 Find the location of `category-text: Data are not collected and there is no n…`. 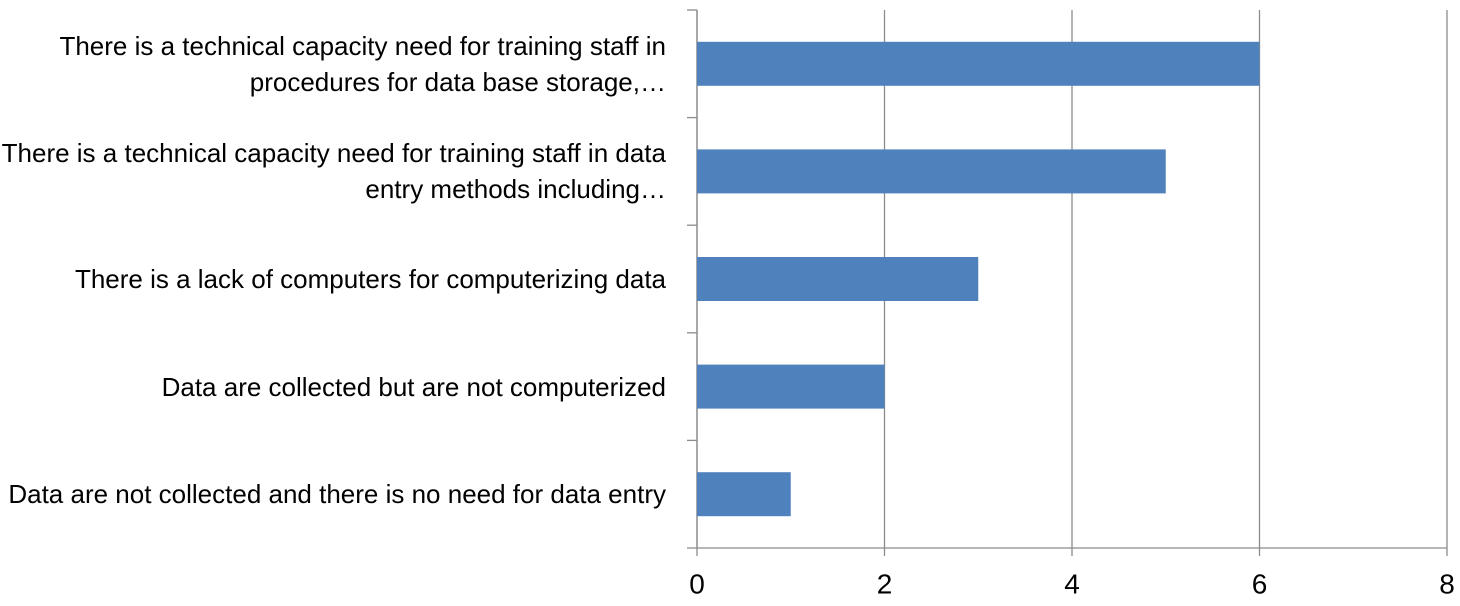

category-text: Data are not collected and there is no n… is located at coordinates (337, 494).